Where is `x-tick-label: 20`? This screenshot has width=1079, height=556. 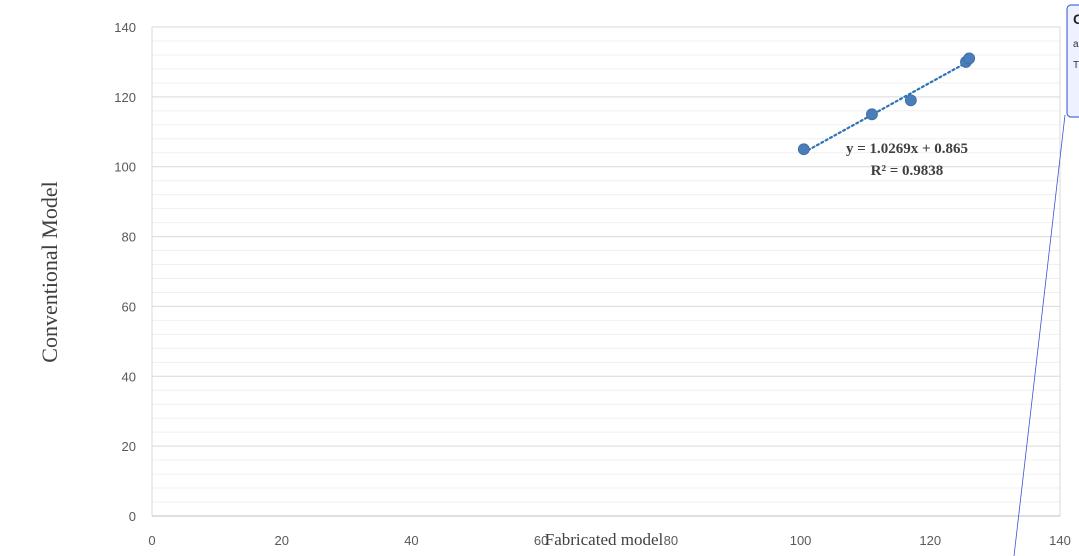 x-tick-label: 20 is located at coordinates (281, 540).